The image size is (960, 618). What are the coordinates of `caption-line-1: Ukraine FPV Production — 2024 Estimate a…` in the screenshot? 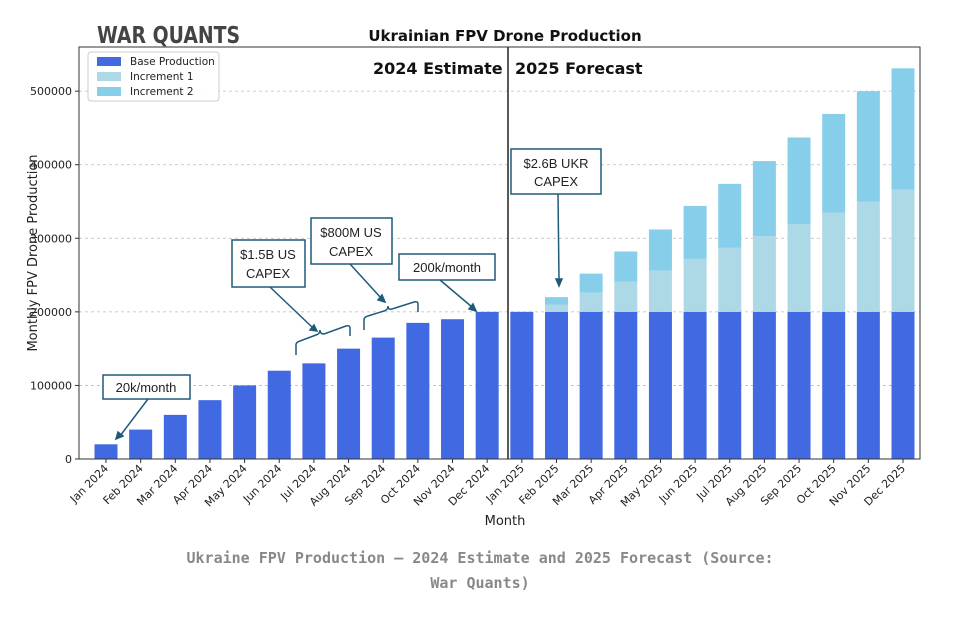 It's located at (480, 558).